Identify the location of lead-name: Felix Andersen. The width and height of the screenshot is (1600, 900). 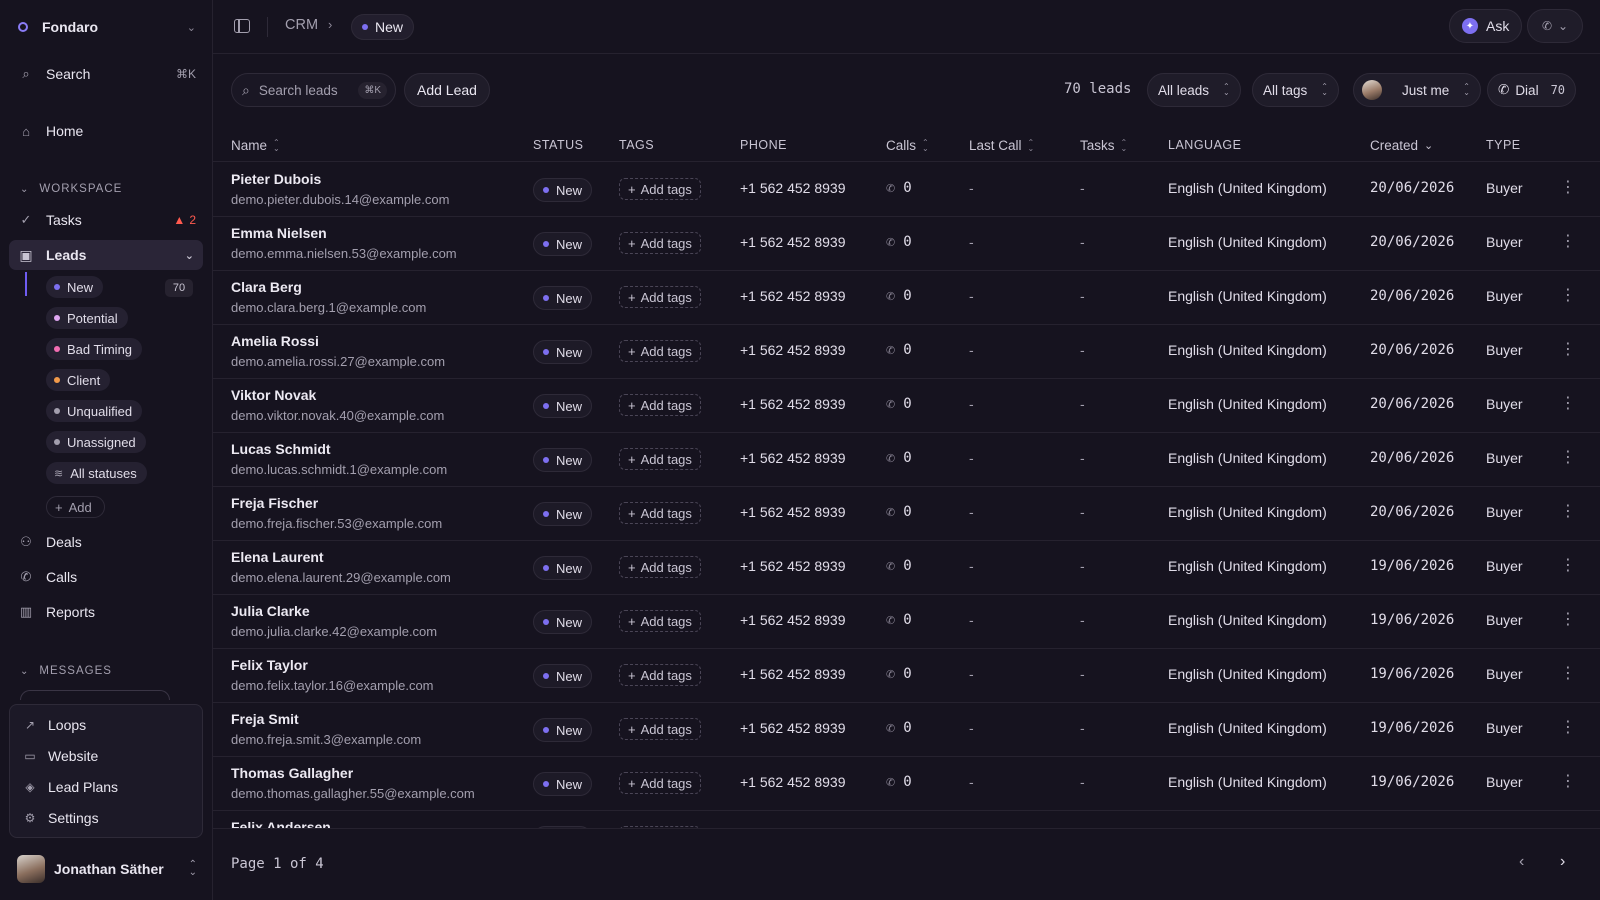
(281, 823).